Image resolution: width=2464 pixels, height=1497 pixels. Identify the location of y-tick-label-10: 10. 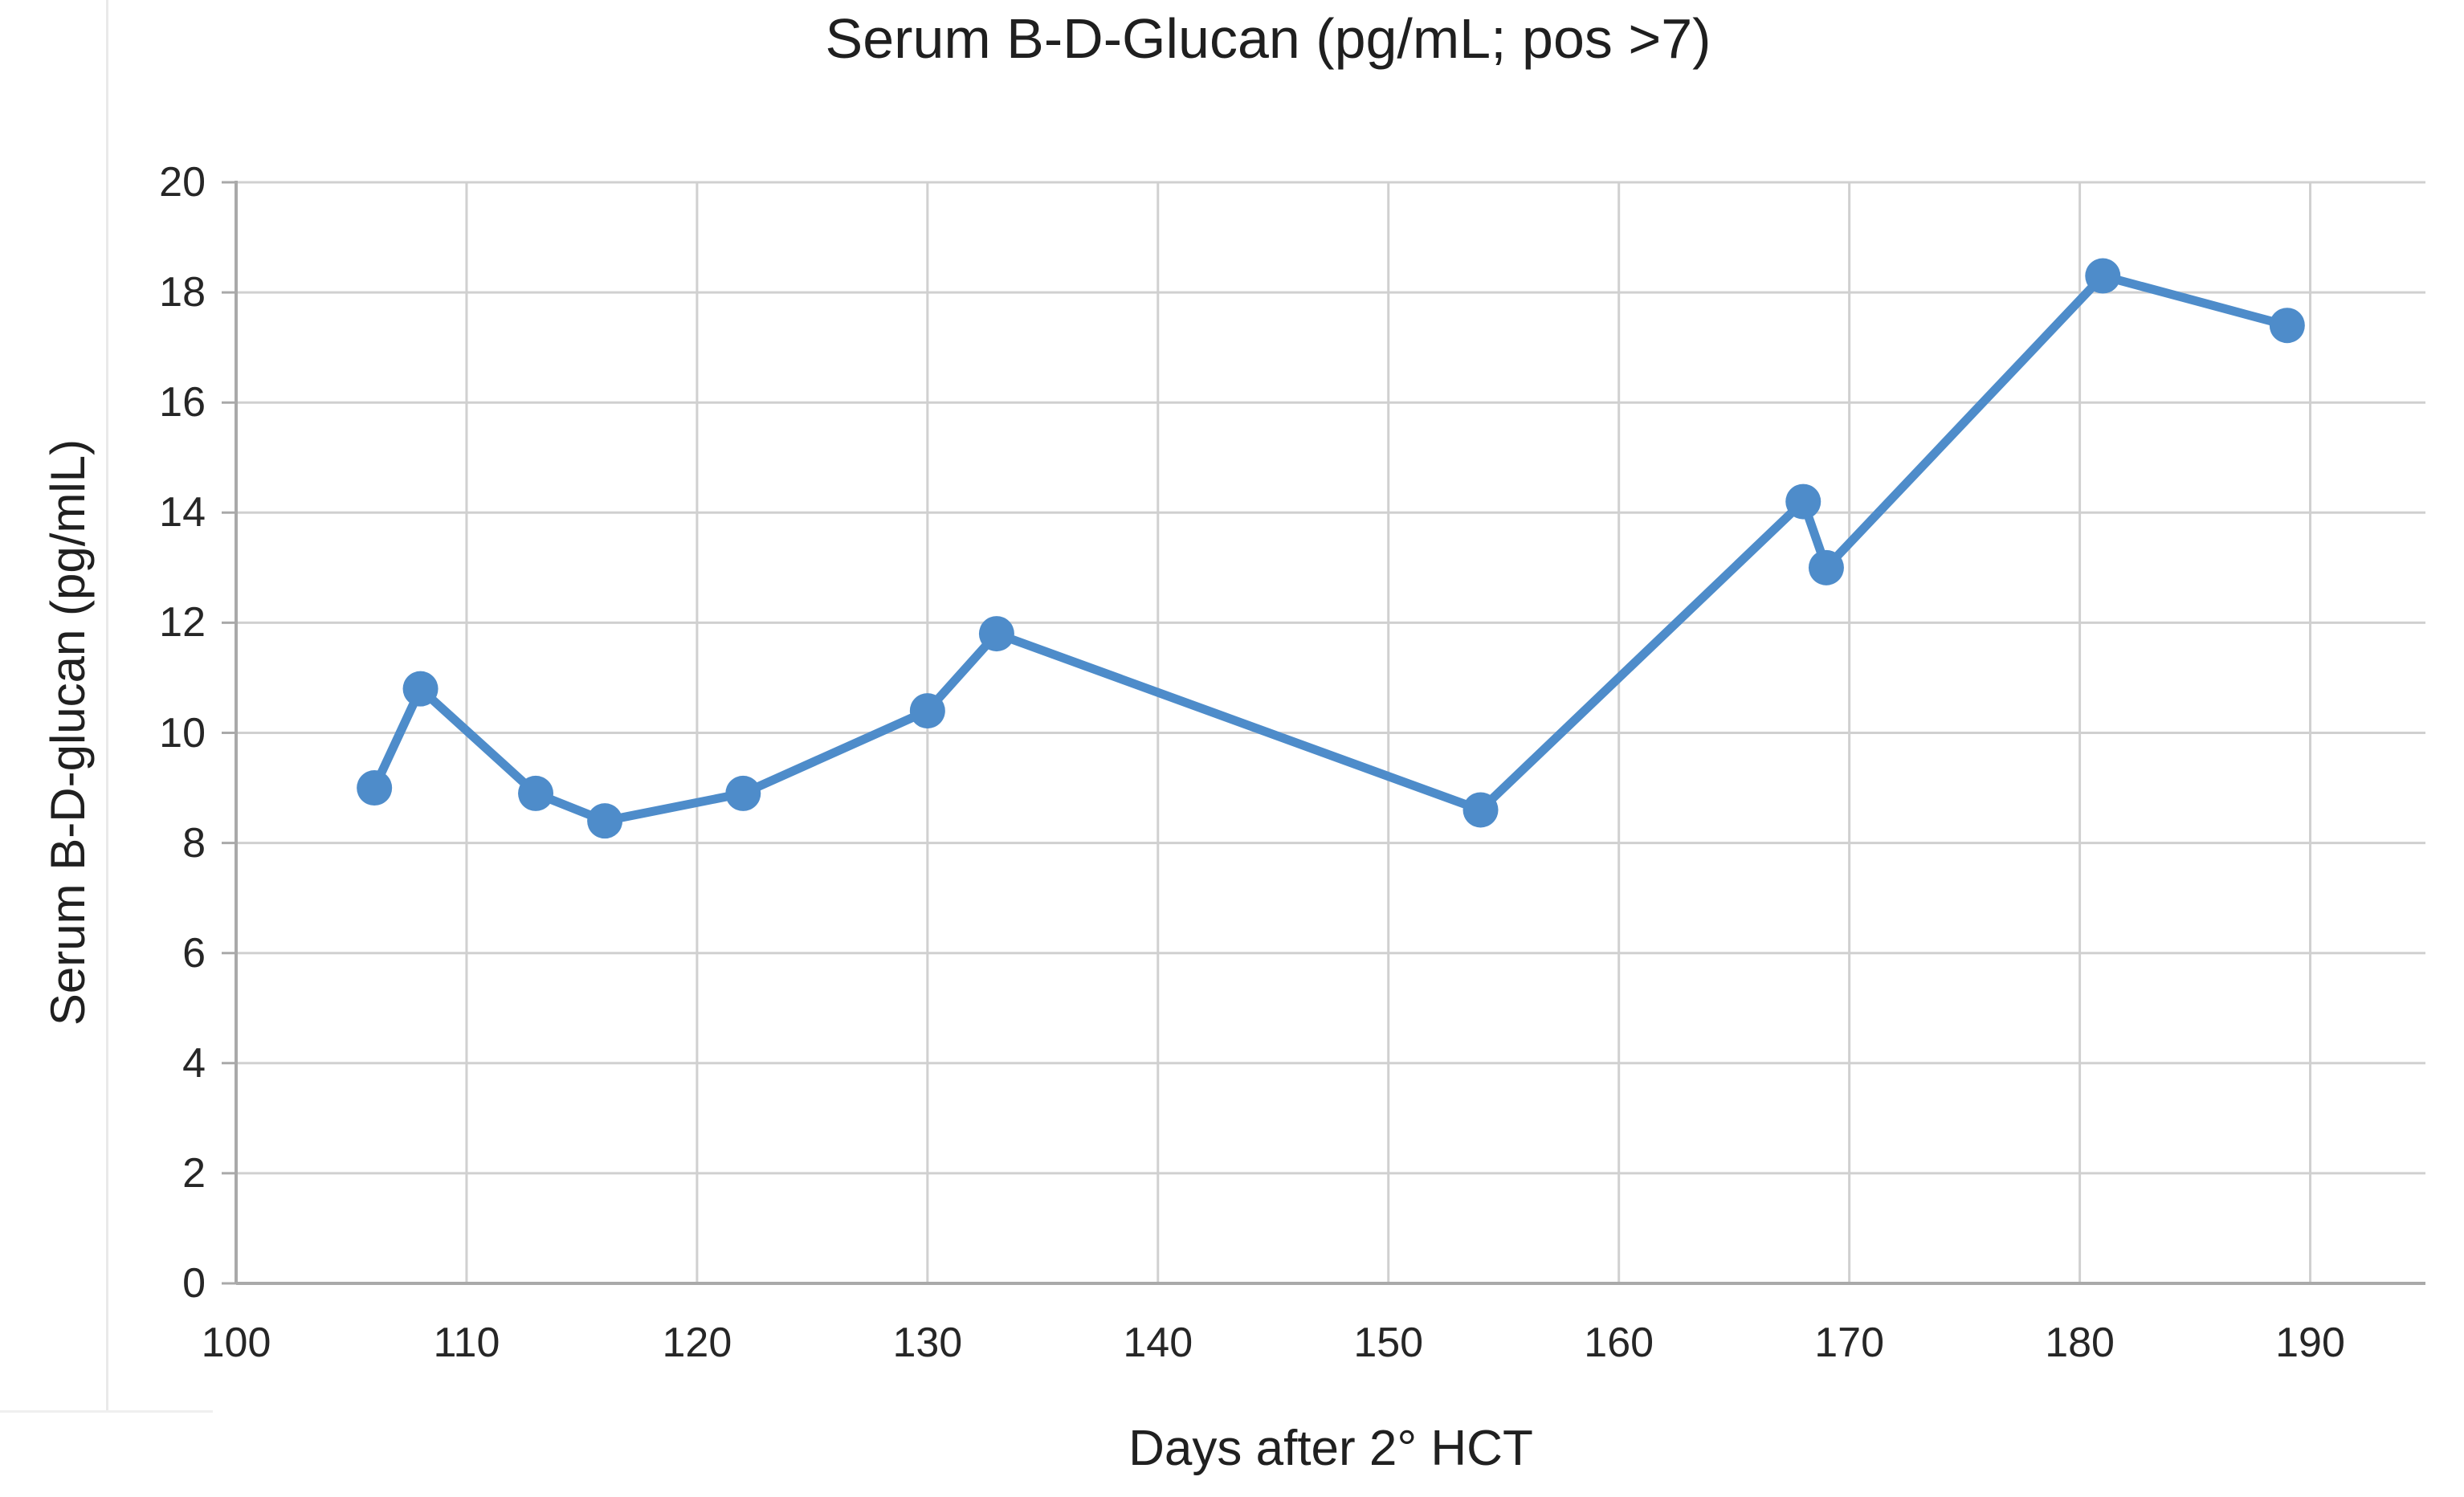
(182, 733).